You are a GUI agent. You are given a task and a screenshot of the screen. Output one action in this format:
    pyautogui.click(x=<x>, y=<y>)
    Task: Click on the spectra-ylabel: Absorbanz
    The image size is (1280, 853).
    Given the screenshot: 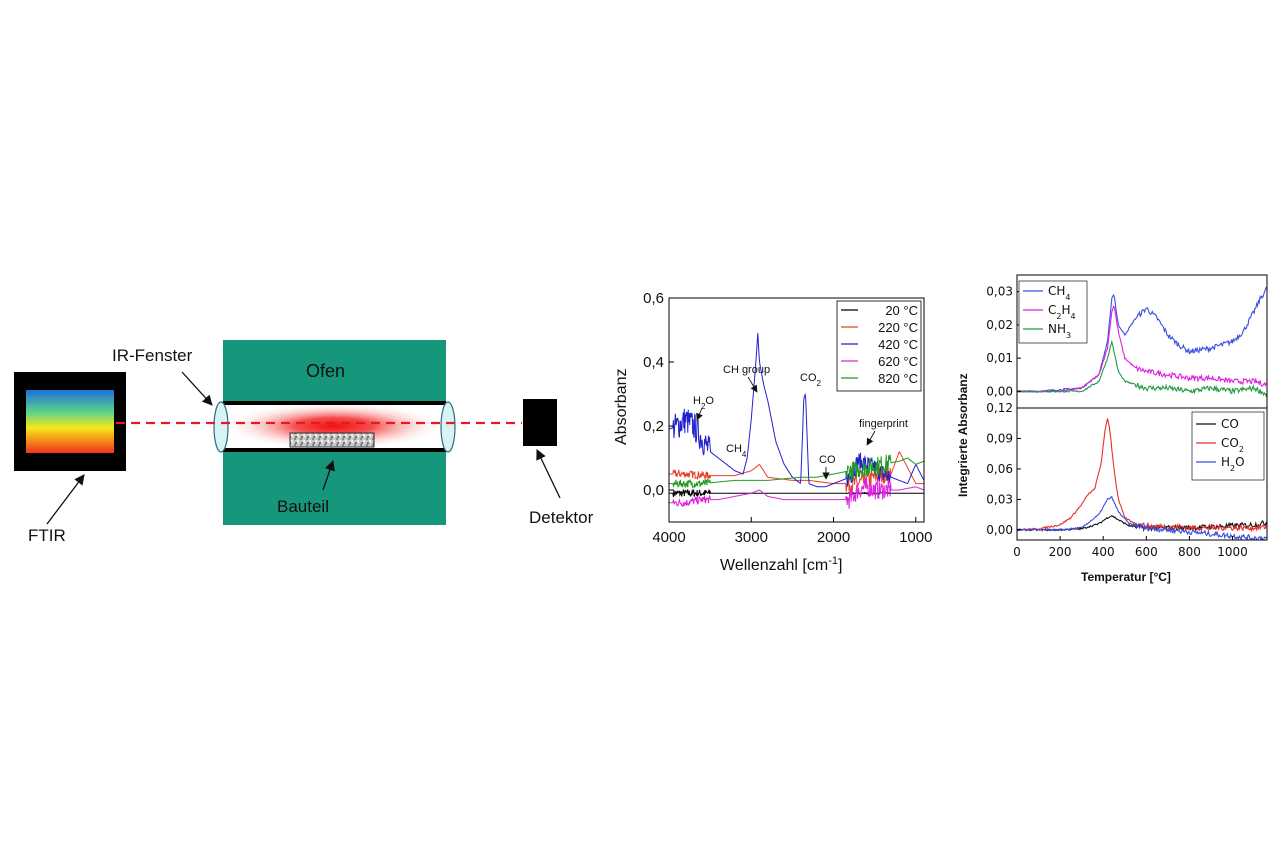 What is the action you would take?
    pyautogui.click(x=621, y=407)
    